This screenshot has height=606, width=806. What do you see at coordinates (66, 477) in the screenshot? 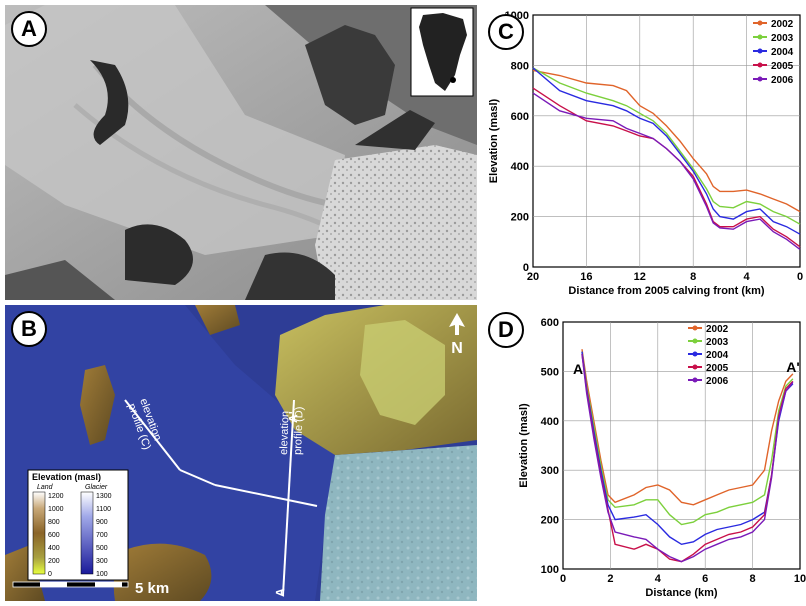
I see `legend-title: Elevation (masl)` at bounding box center [66, 477].